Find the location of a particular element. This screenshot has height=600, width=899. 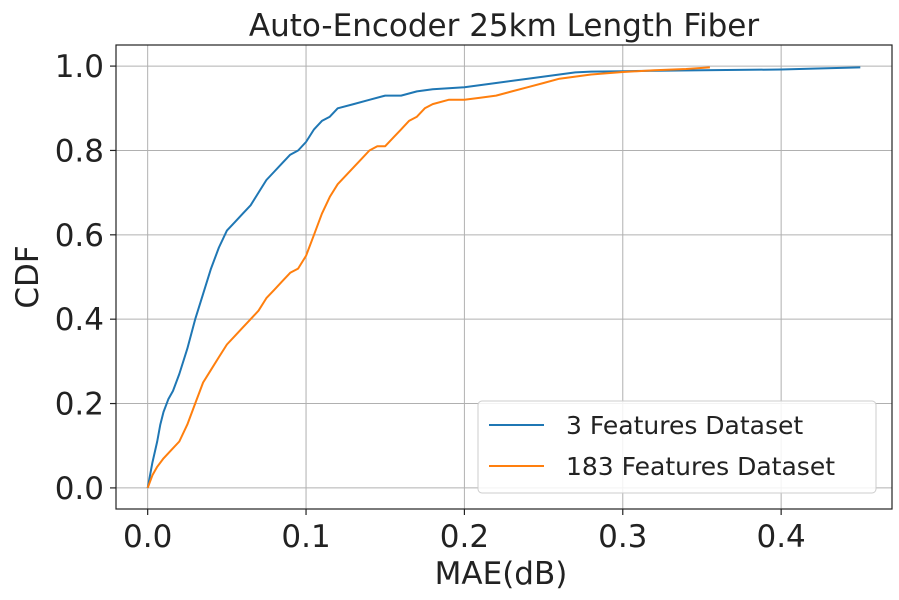

x-tick-label: 0.2 is located at coordinates (464, 537).